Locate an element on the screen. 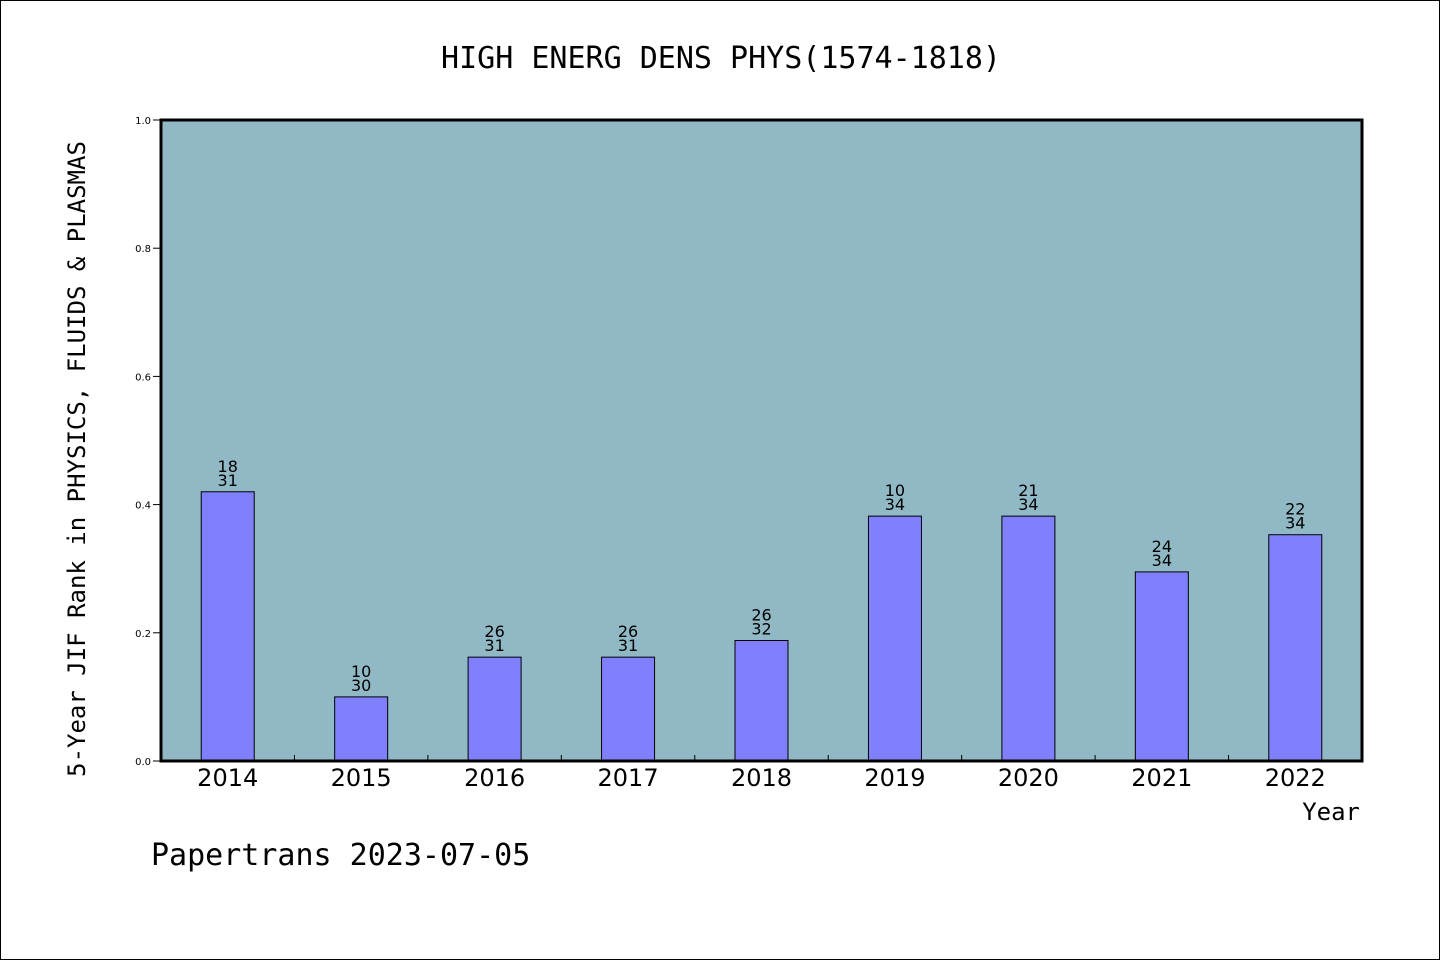 This screenshot has height=961, width=1440. bar-2020 is located at coordinates (1028, 638).